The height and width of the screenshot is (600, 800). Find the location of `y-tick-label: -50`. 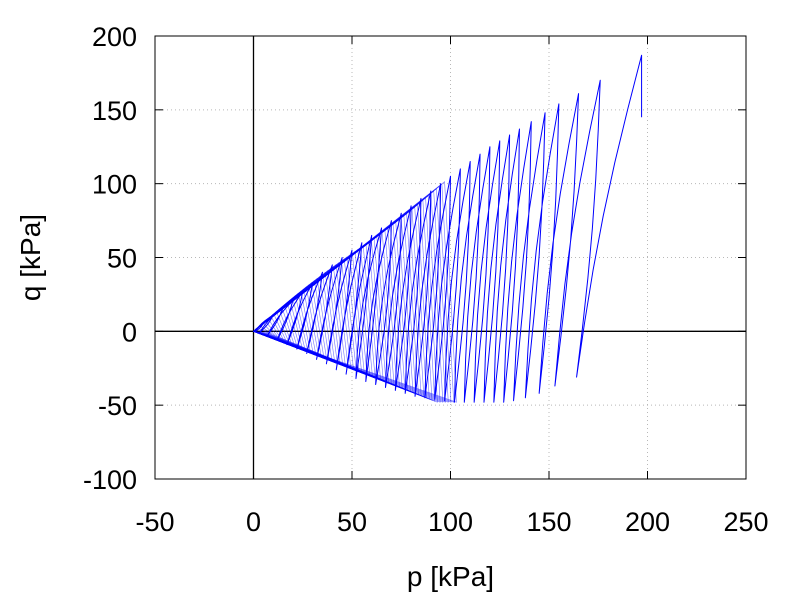

y-tick-label: -50 is located at coordinates (117, 406).